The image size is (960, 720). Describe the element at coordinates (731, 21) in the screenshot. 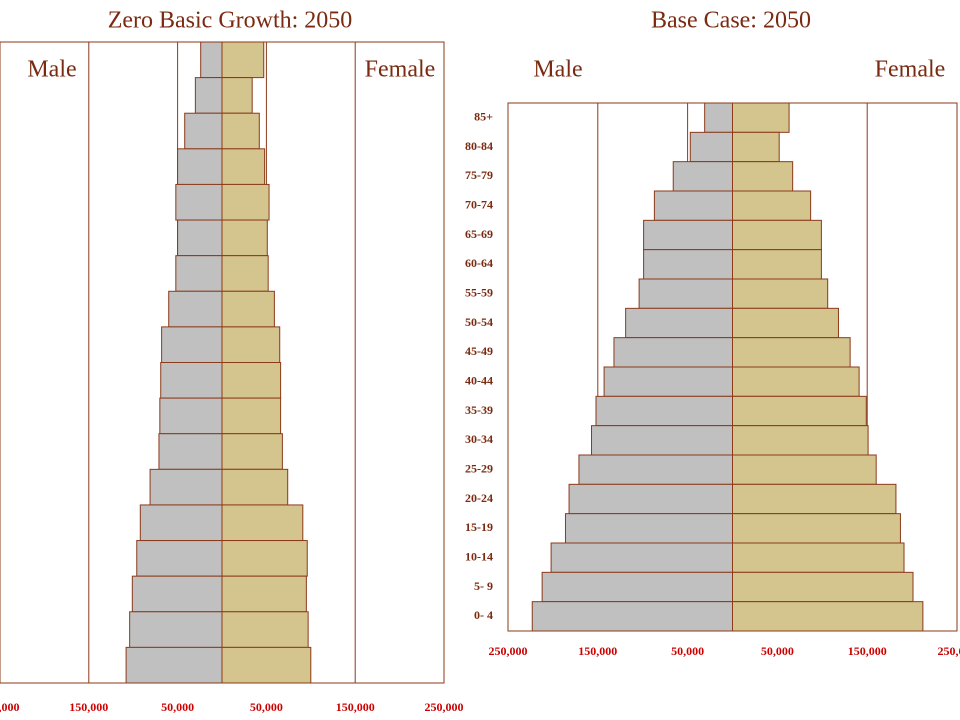

I see `chart-title: Base Case: 2050` at that location.